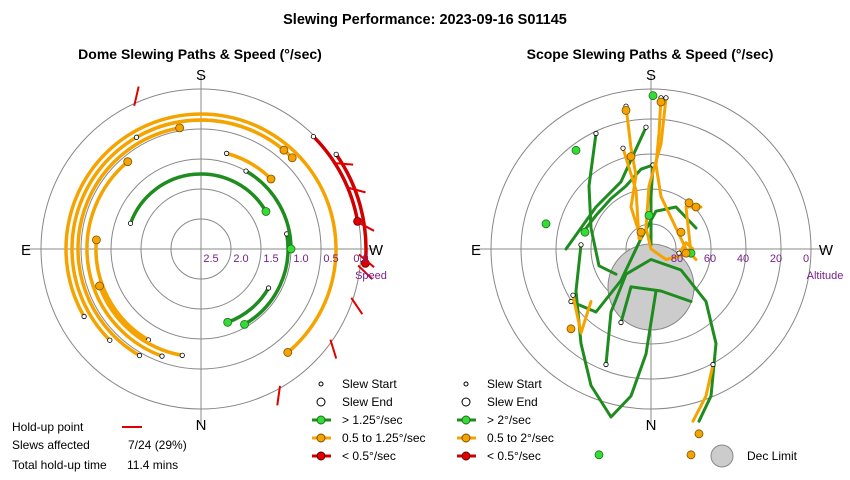  I want to click on legend-label: > 1.25°/sec, so click(372, 420).